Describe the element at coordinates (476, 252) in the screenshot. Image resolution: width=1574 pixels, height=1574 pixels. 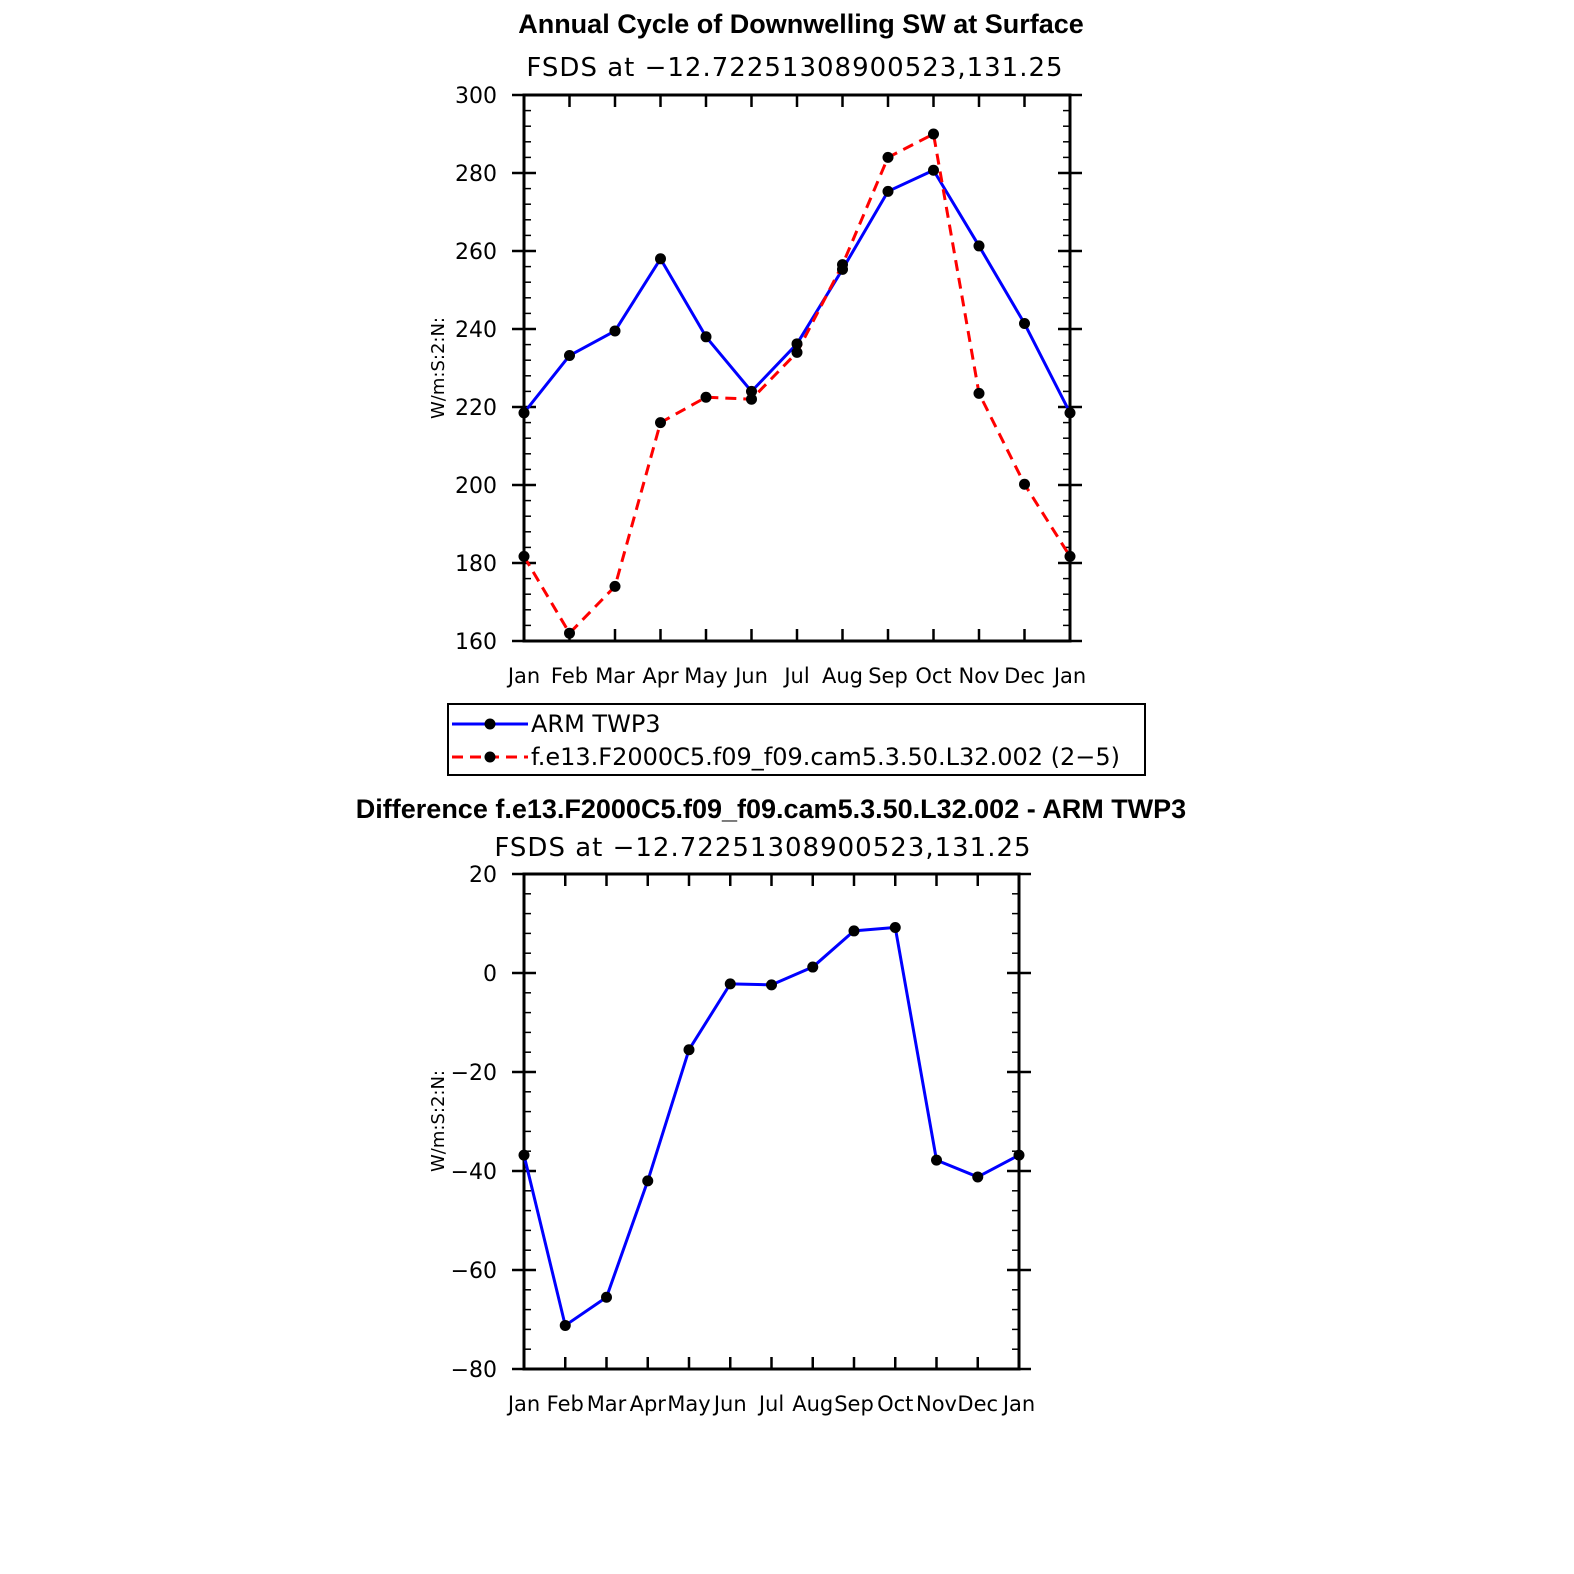
I see `y-tick-label: 260` at that location.